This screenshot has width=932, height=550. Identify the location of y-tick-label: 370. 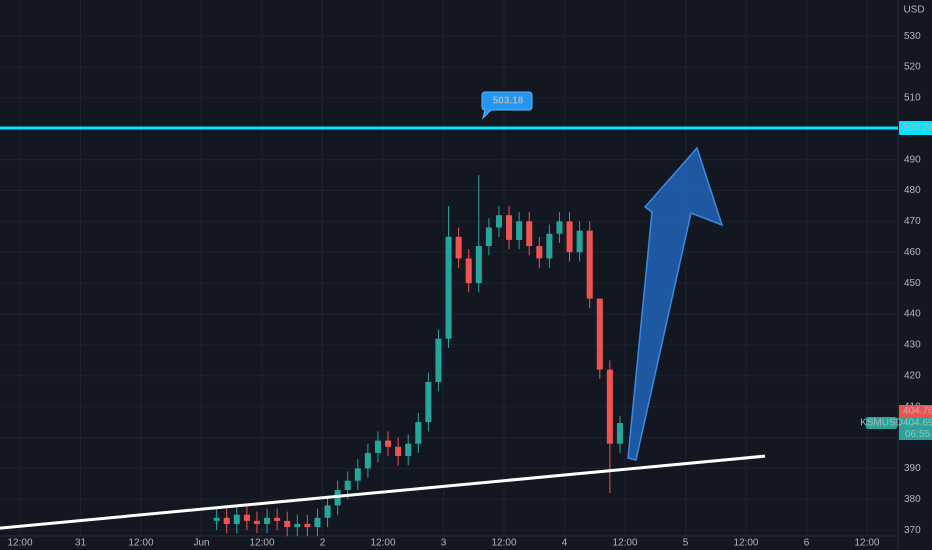
(912, 530).